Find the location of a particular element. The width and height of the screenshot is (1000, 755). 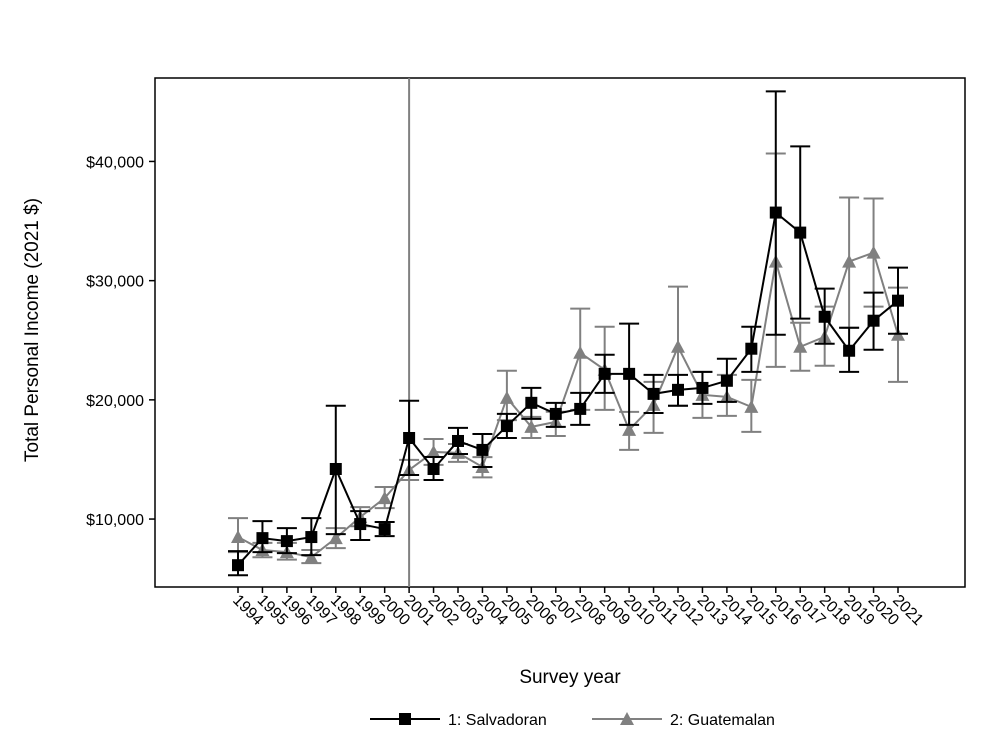

legend-label-salvadoran: 1: Salvadoran is located at coordinates (497, 720).